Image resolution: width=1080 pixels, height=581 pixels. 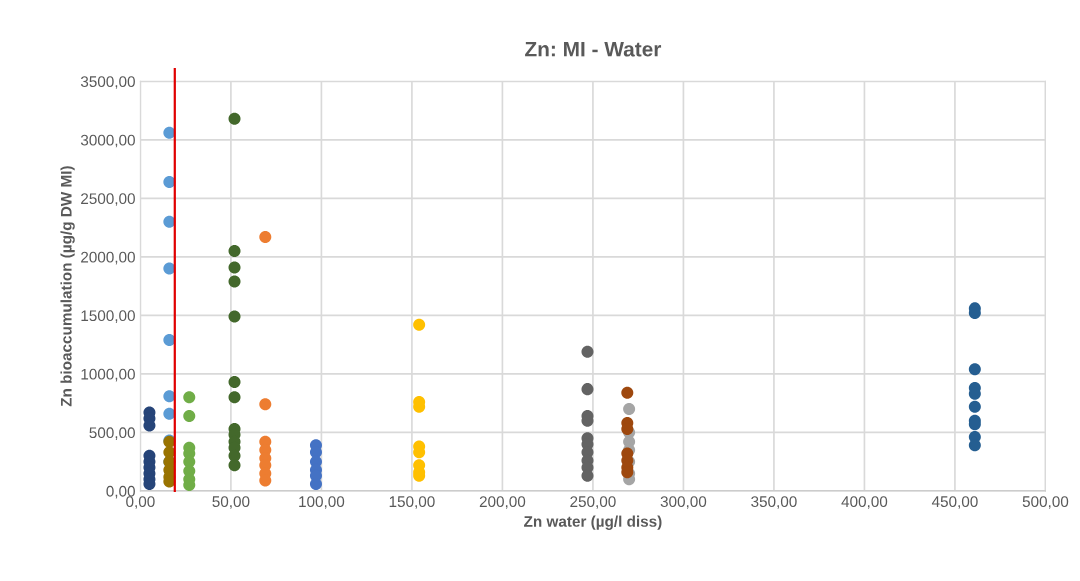 What do you see at coordinates (108, 375) in the screenshot?
I see `y-tick-label: 1000,00` at bounding box center [108, 375].